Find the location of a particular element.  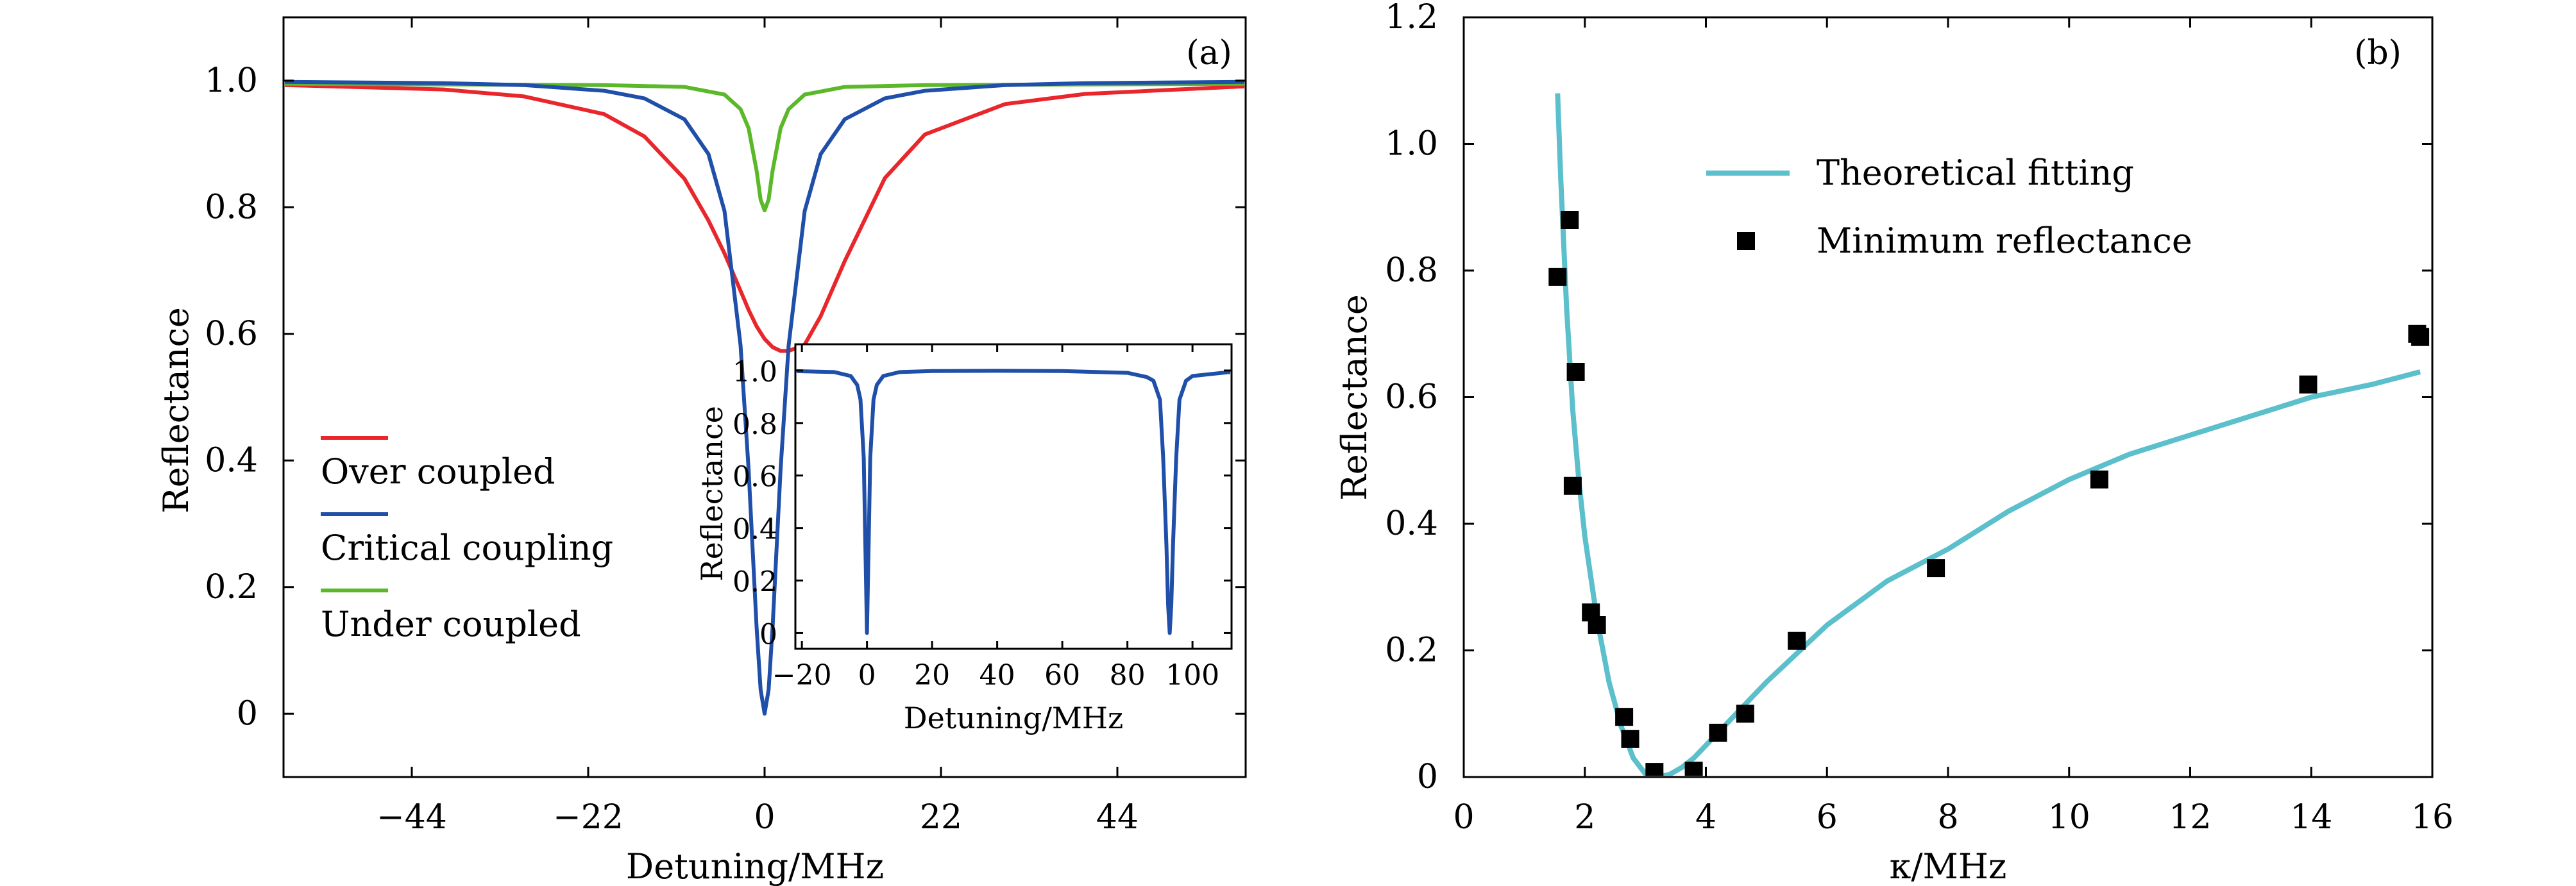

inset-x-tick-label: 100 is located at coordinates (1192, 675).